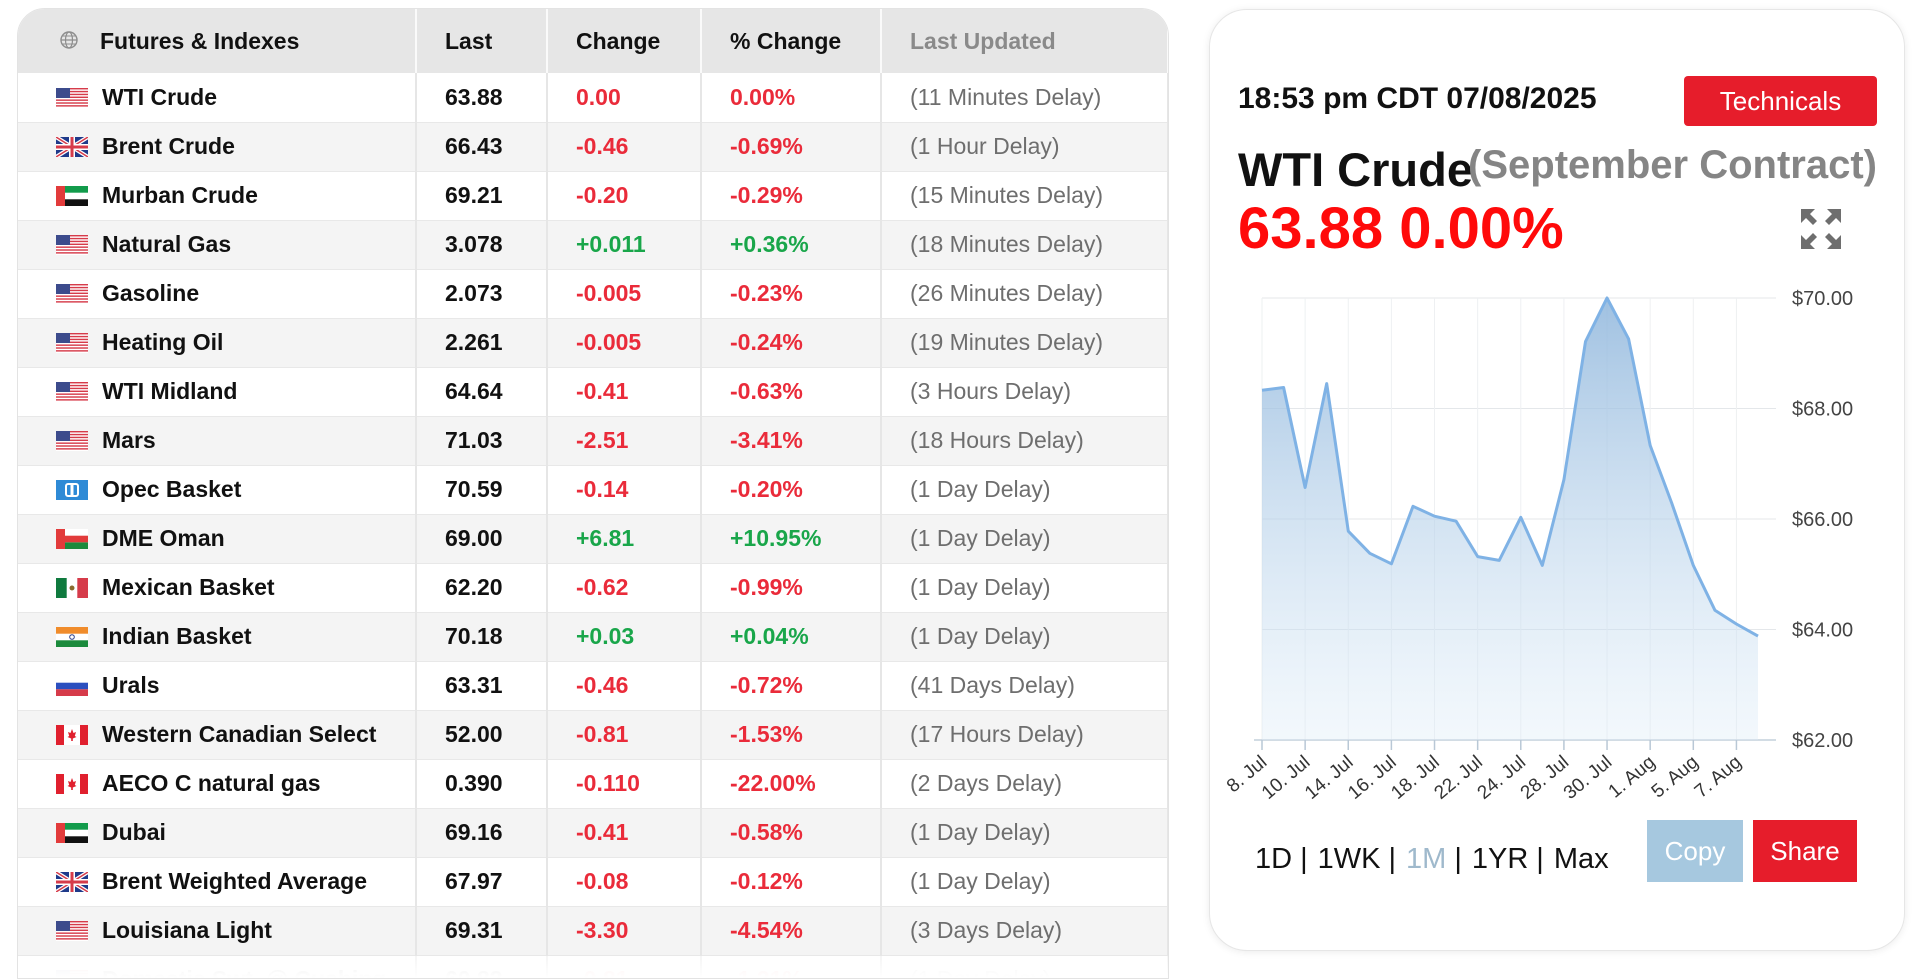 This screenshot has height=979, width=1920. I want to click on row-name-cell: WTI Crude, so click(217, 97).